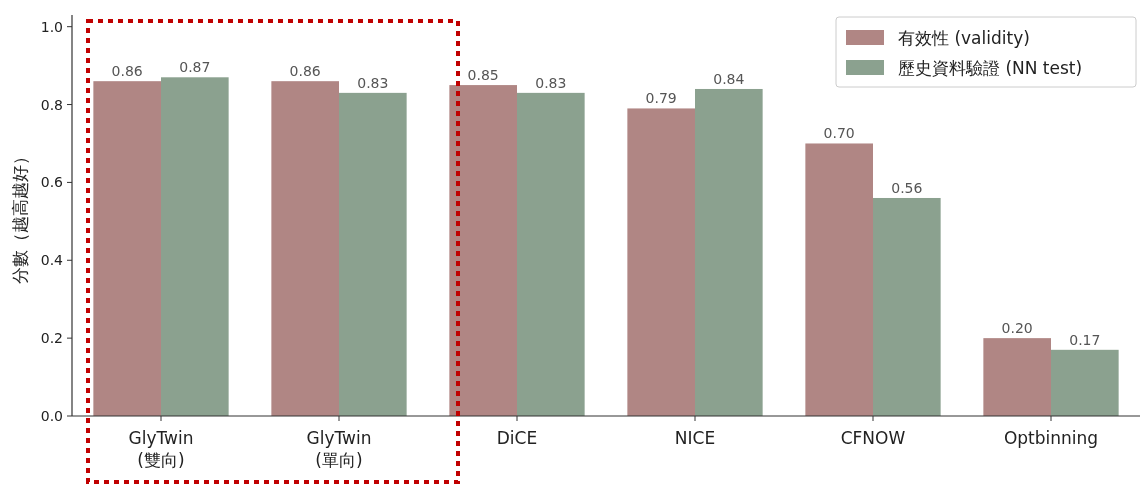 This screenshot has width=1144, height=490. I want to click on x-tick-label: Optbinning, so click(1051, 438).